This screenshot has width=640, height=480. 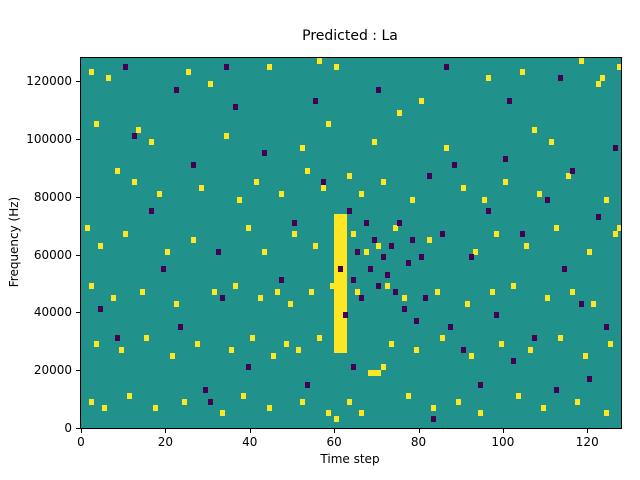 What do you see at coordinates (250, 442) in the screenshot?
I see `x-tick-label: 40` at bounding box center [250, 442].